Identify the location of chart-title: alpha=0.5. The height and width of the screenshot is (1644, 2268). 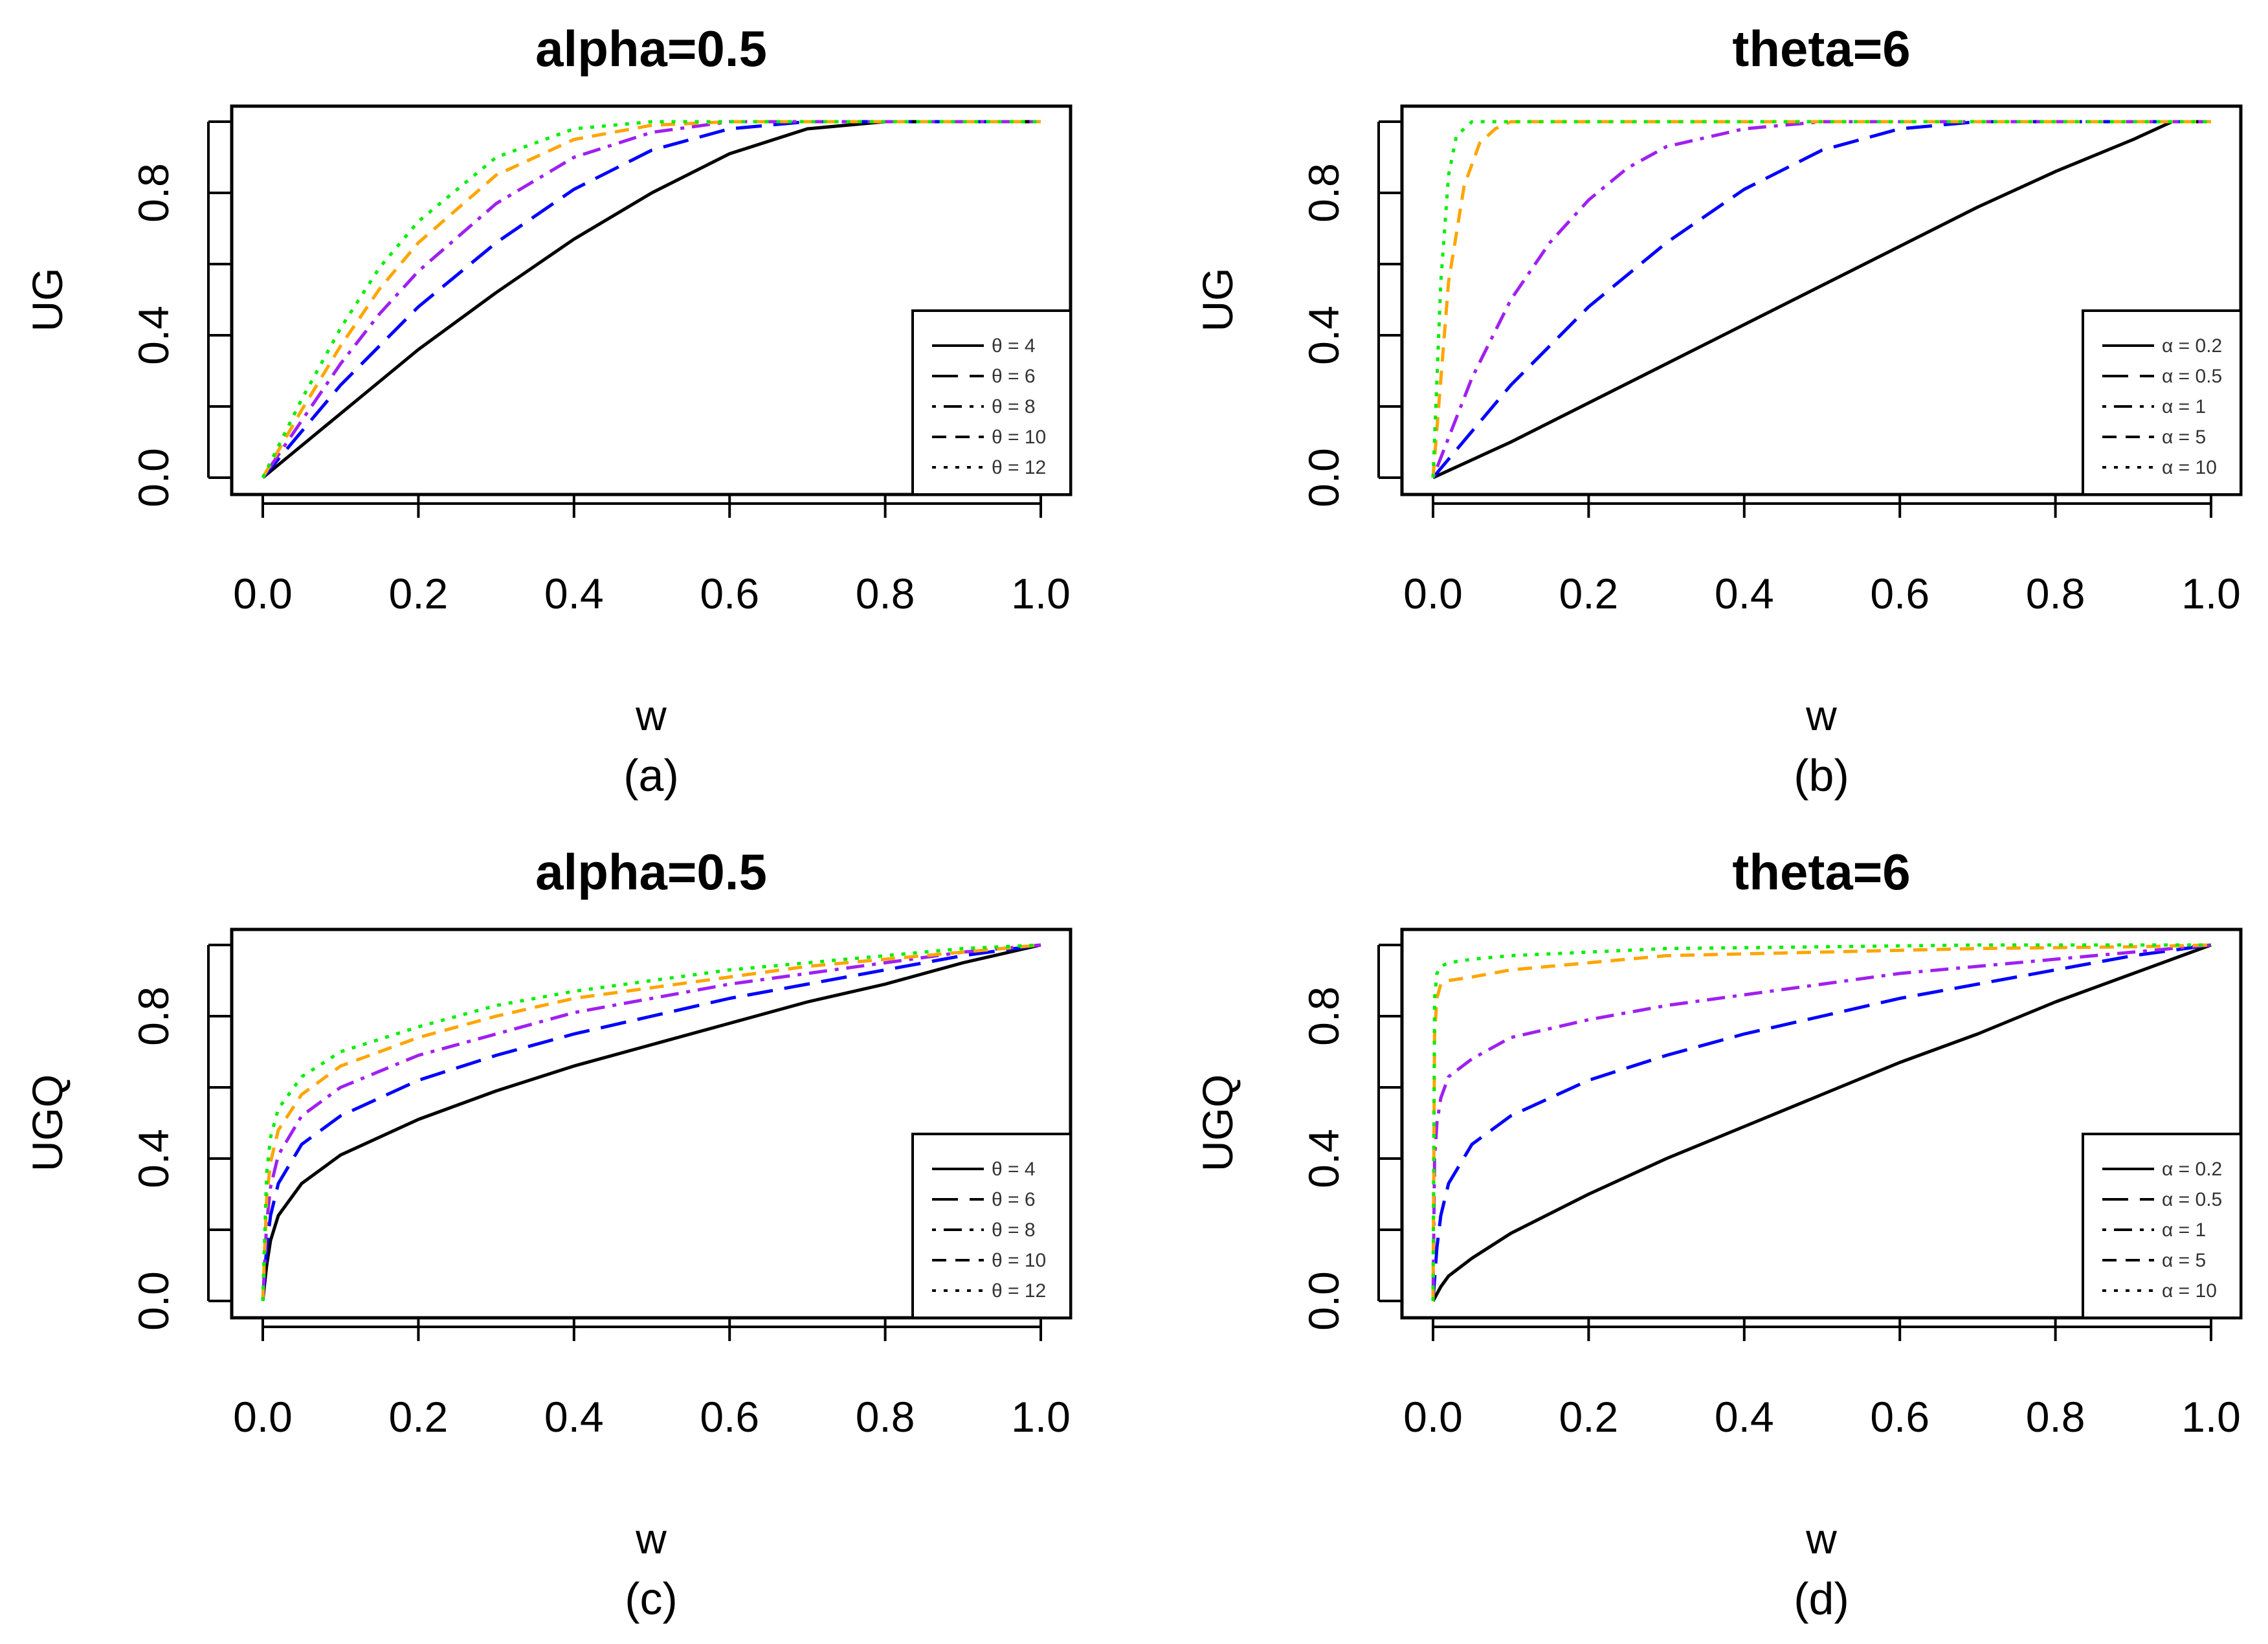
(651, 48).